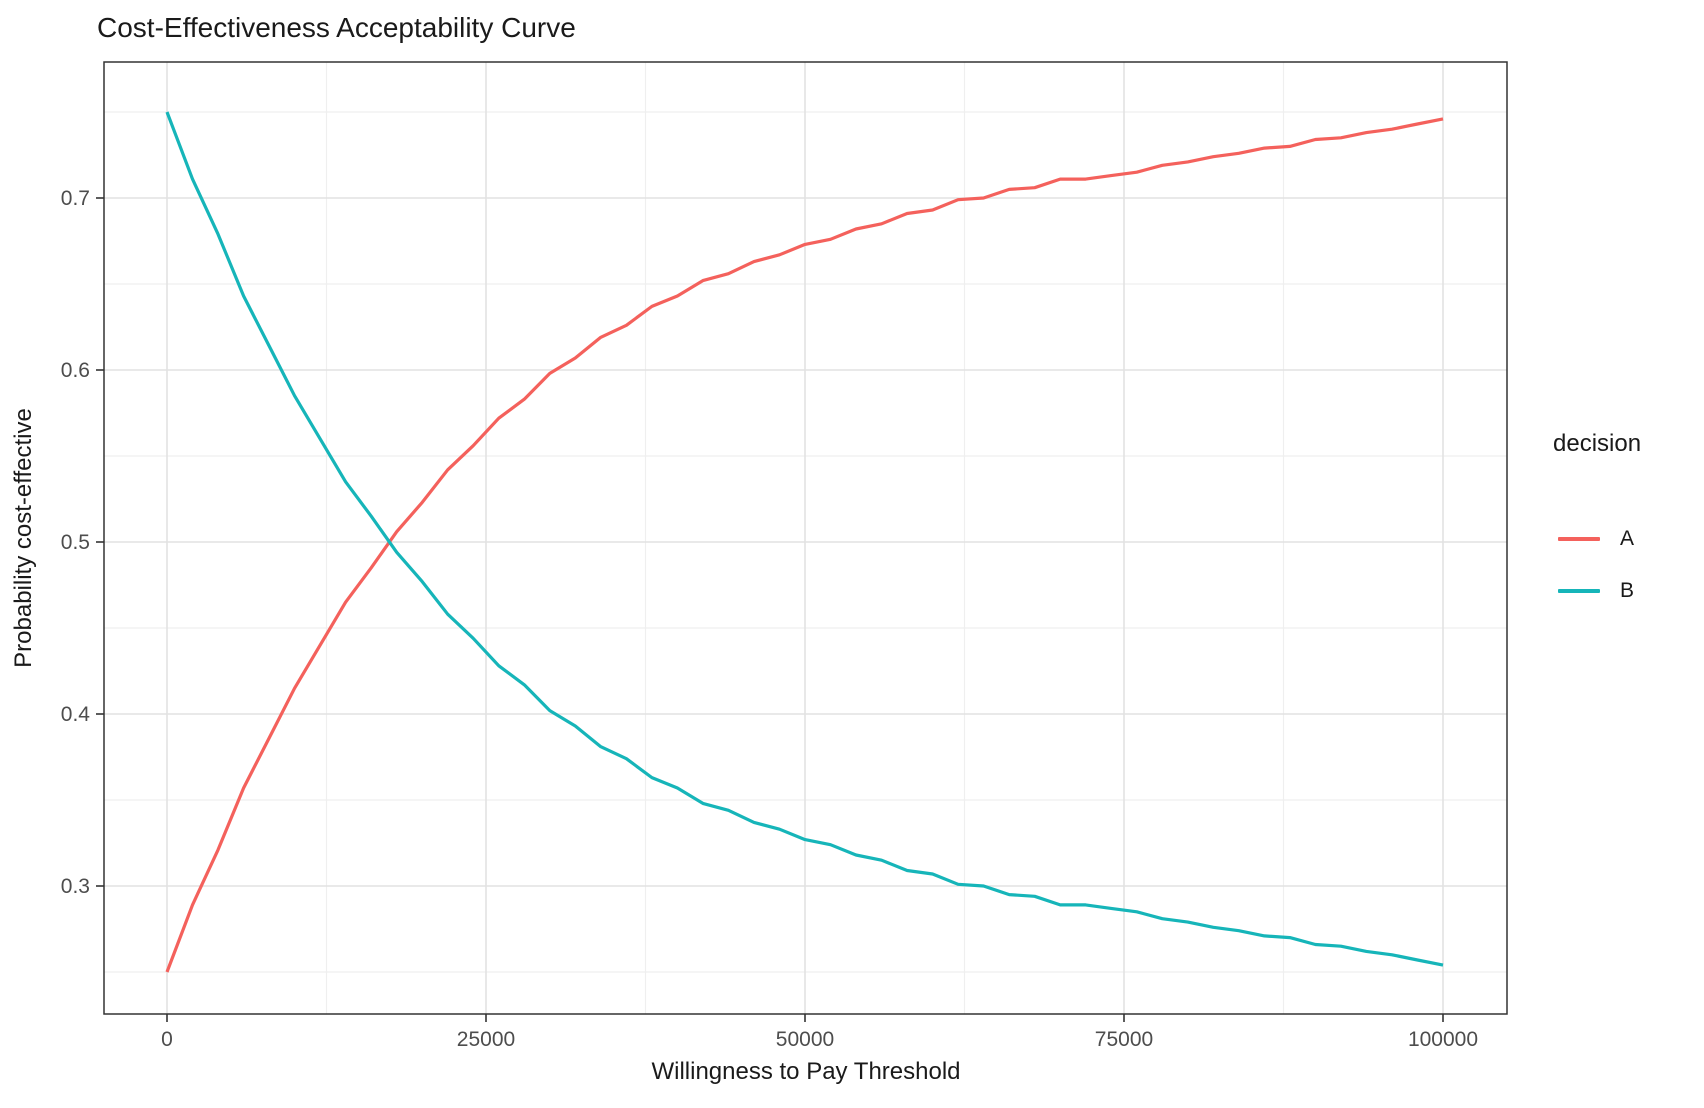 Image resolution: width=1704 pixels, height=1108 pixels. Describe the element at coordinates (76, 714) in the screenshot. I see `y-tick-label: 0.4` at that location.